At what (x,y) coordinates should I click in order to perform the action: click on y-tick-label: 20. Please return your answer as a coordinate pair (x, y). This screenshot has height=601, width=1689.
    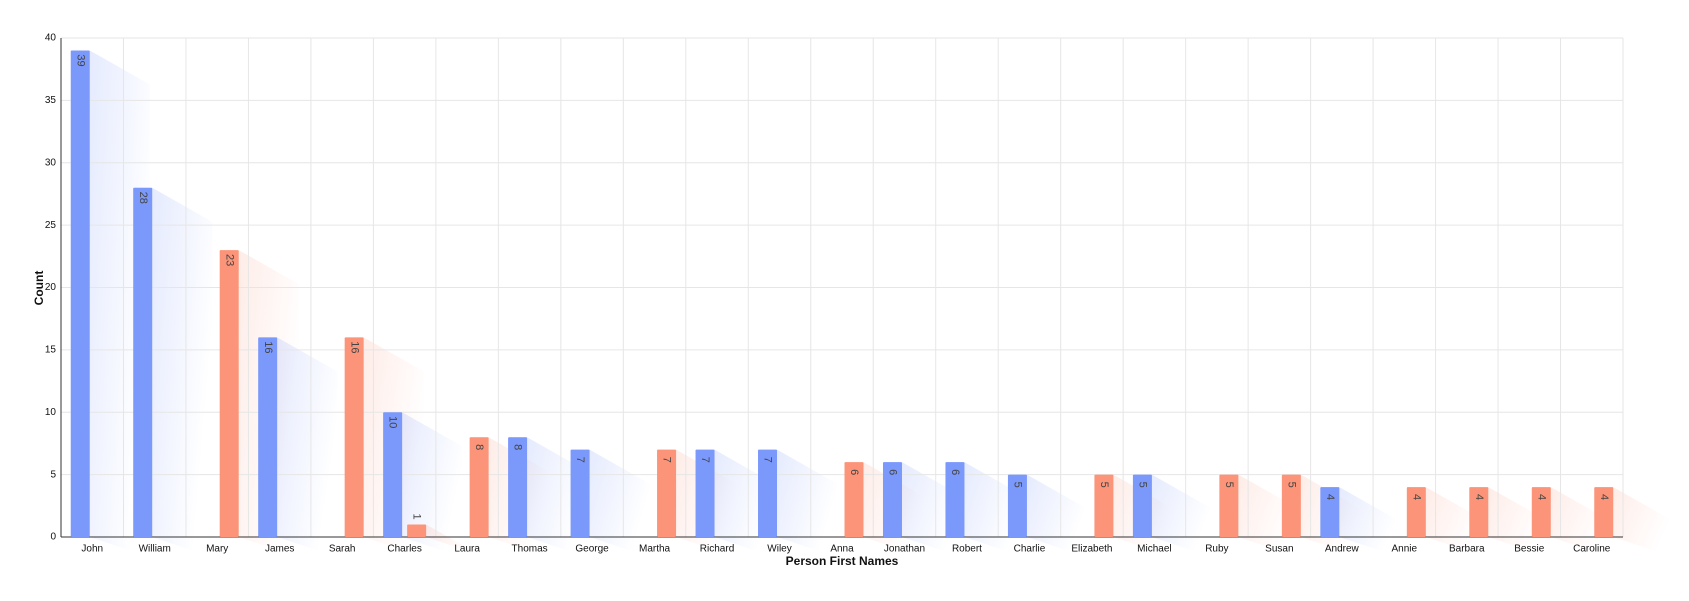
    Looking at the image, I should click on (51, 287).